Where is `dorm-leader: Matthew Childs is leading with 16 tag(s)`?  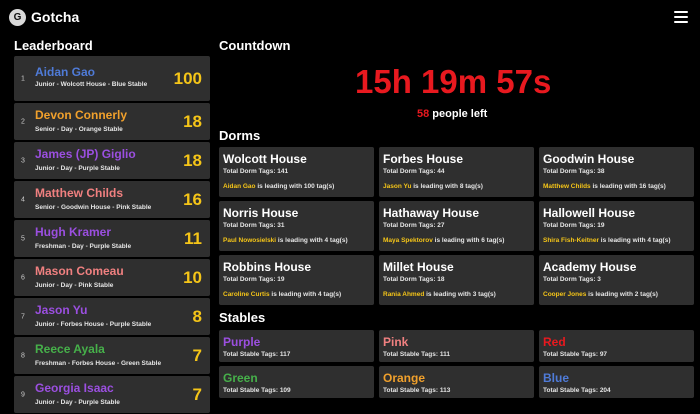 dorm-leader: Matthew Childs is leading with 16 tag(s) is located at coordinates (604, 186).